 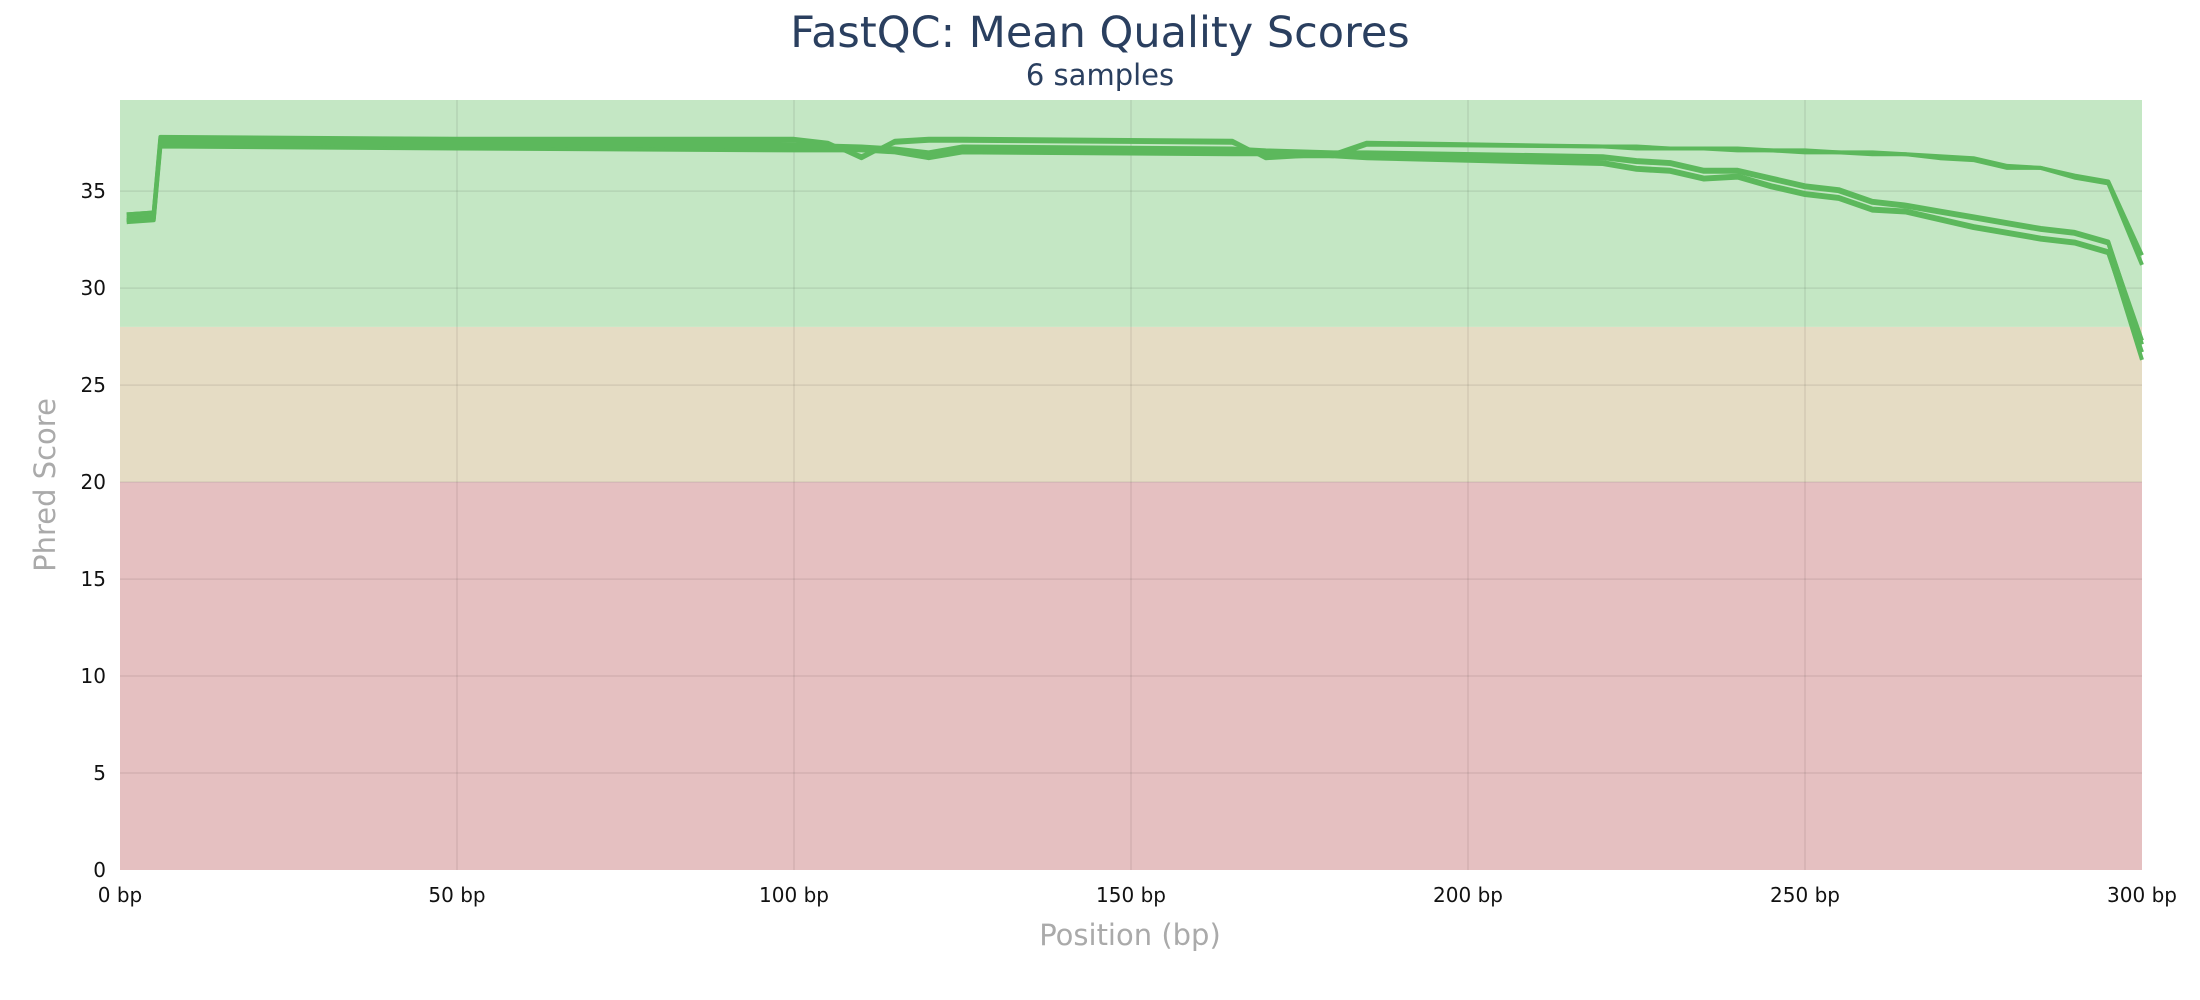 What do you see at coordinates (45, 485) in the screenshot?
I see `y-axis-title: Phred Score` at bounding box center [45, 485].